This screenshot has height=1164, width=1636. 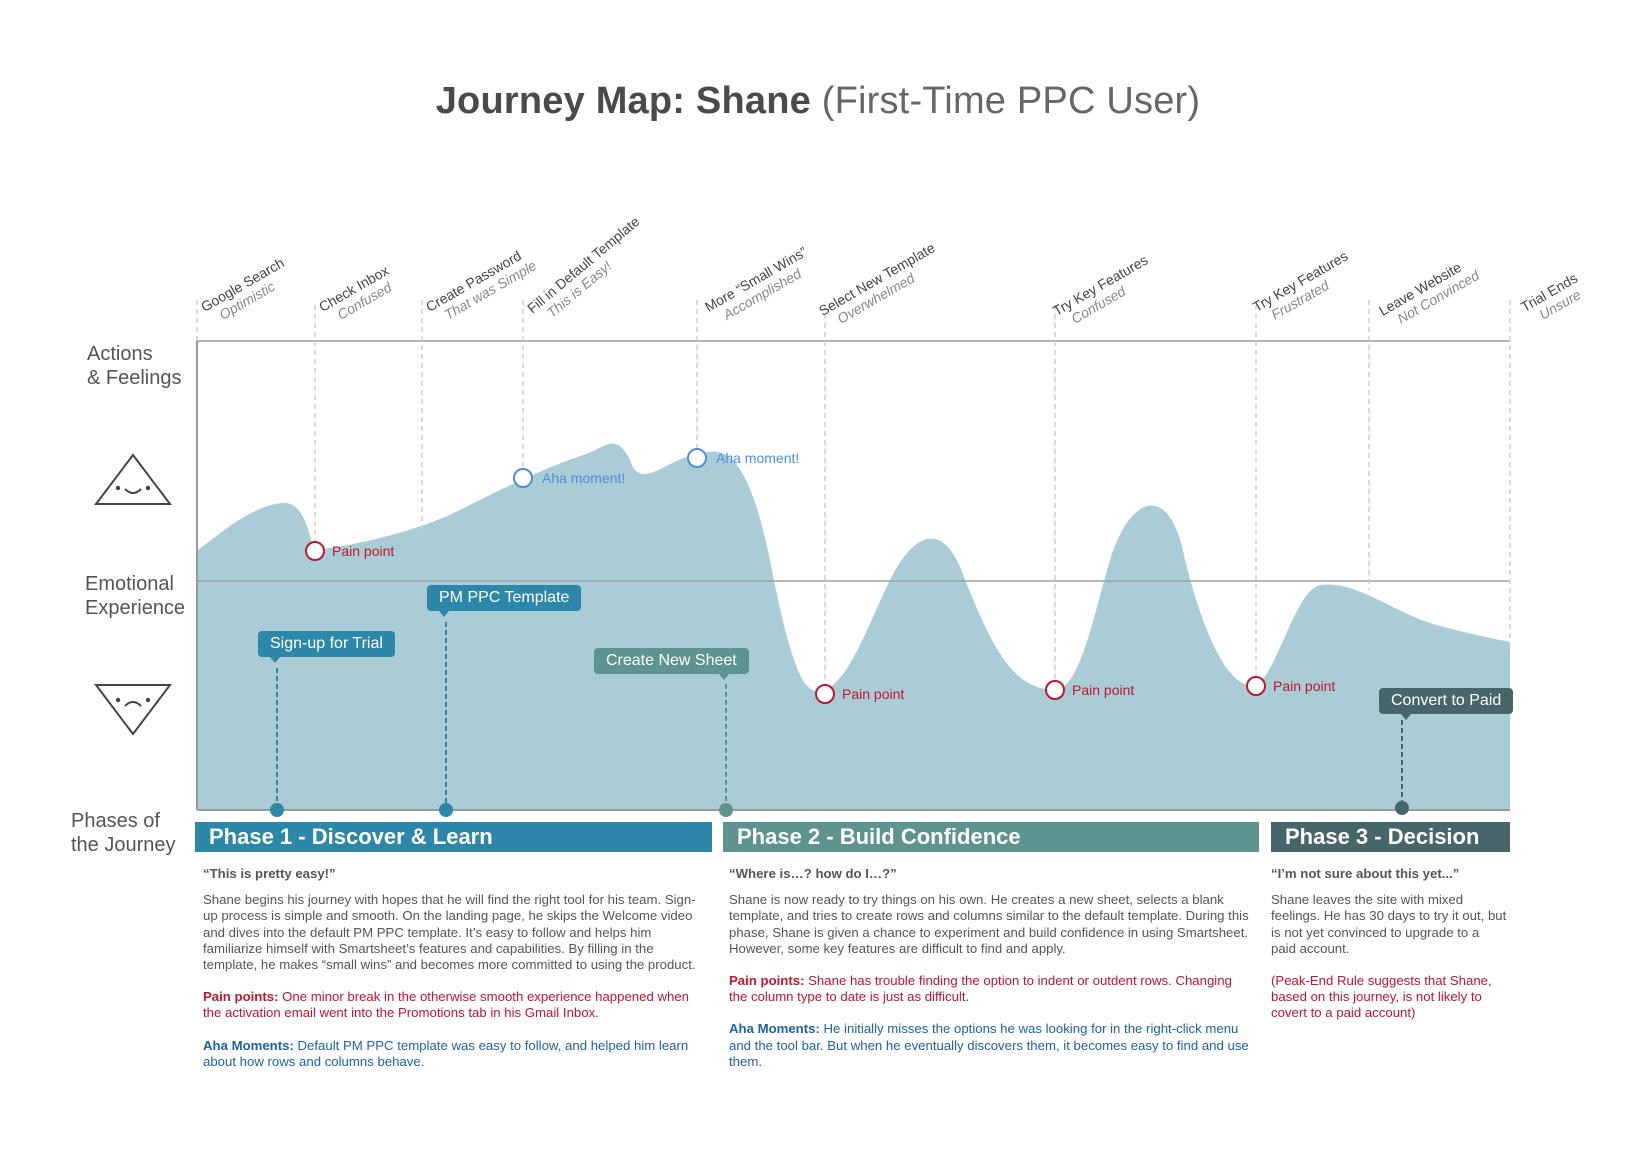 What do you see at coordinates (1402, 808) in the screenshot?
I see `event-dot-convert` at bounding box center [1402, 808].